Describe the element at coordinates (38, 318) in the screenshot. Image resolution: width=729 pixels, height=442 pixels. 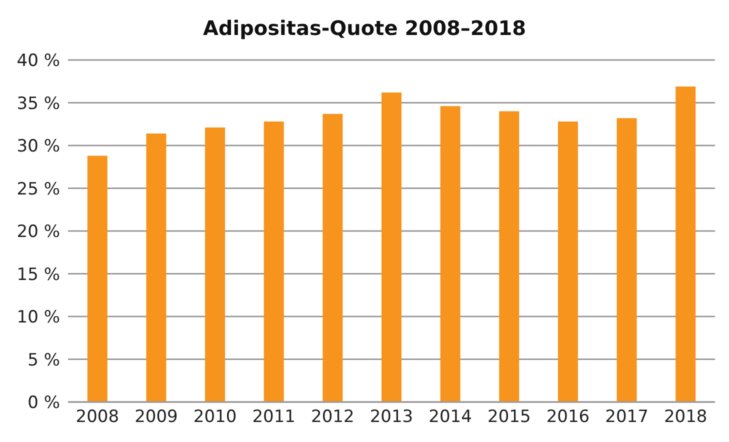
I see `y-tick-label: 10 %` at that location.